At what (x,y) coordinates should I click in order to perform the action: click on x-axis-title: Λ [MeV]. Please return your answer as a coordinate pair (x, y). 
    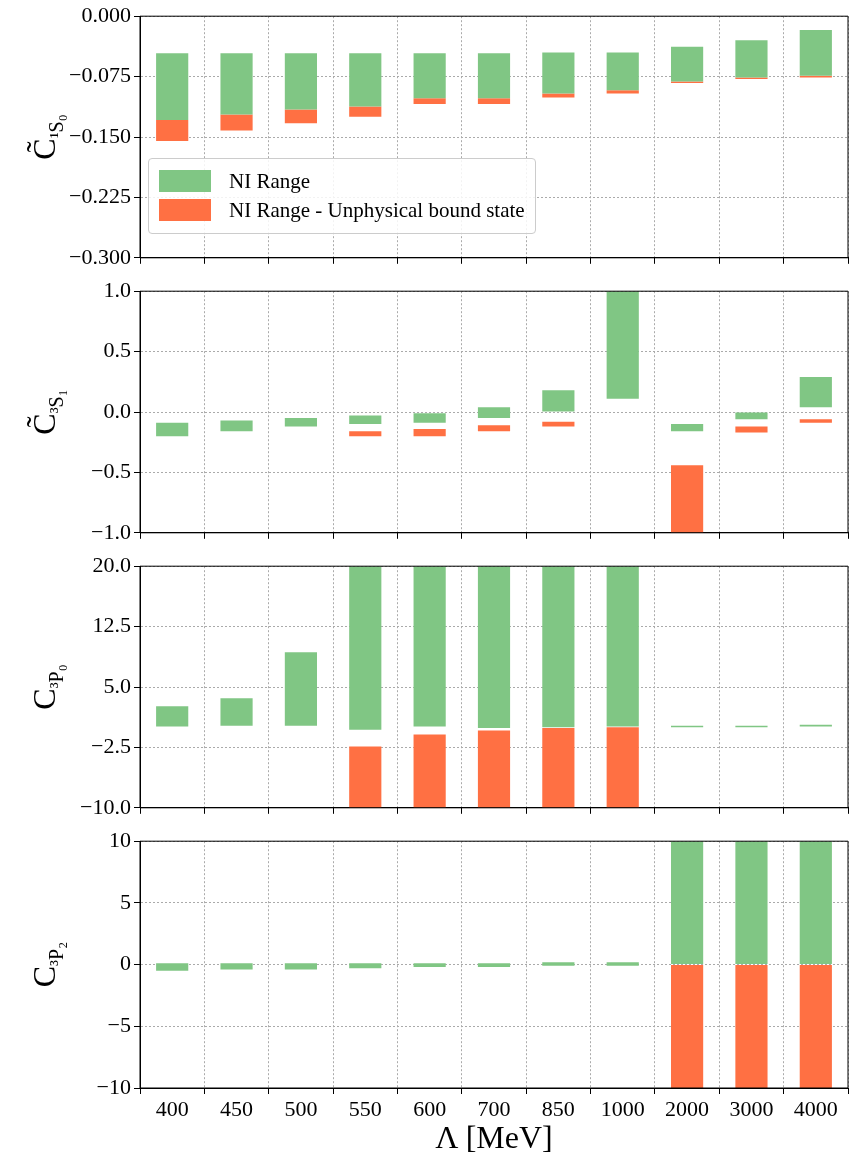
    Looking at the image, I should click on (494, 1137).